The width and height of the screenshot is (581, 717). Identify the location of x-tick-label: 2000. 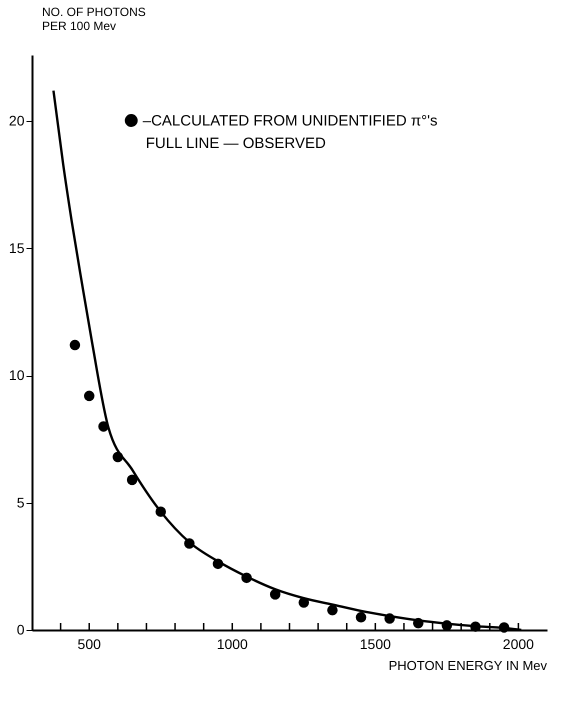
(518, 644).